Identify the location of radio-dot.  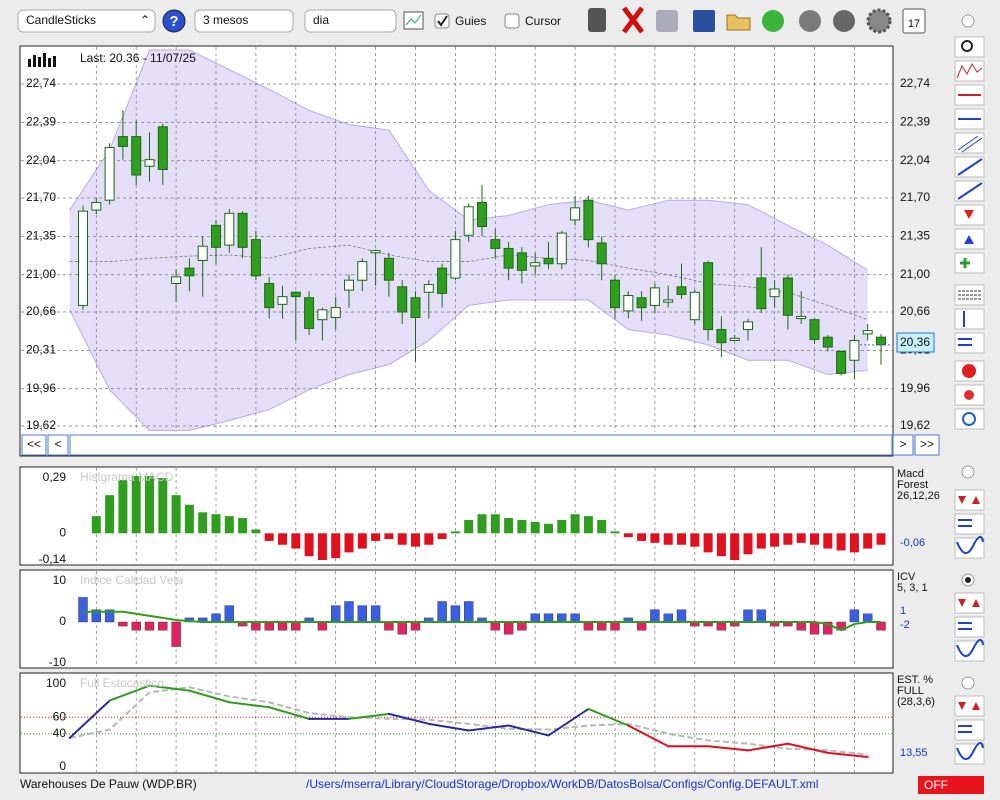
(968, 580).